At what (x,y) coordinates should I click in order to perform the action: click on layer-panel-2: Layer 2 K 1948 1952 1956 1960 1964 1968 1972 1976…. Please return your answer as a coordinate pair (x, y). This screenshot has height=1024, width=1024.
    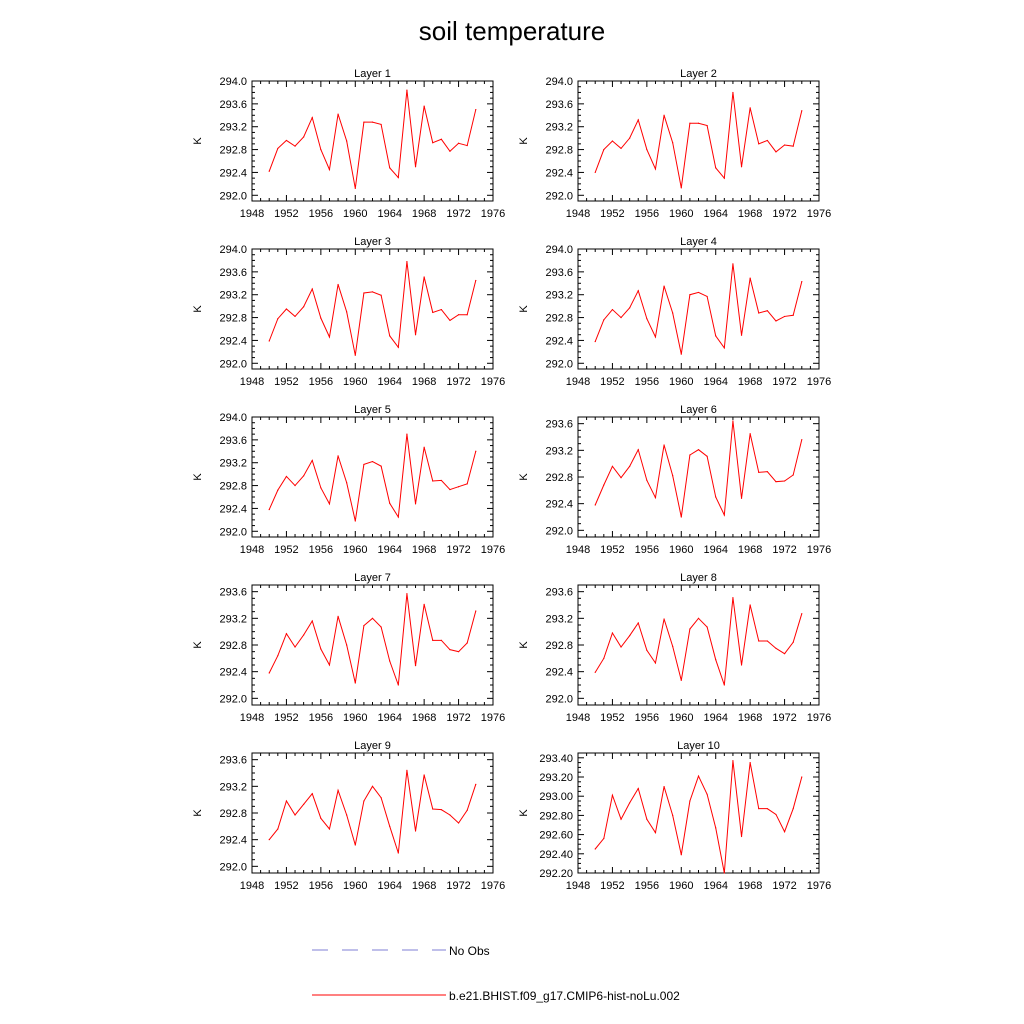
    Looking at the image, I should click on (674, 144).